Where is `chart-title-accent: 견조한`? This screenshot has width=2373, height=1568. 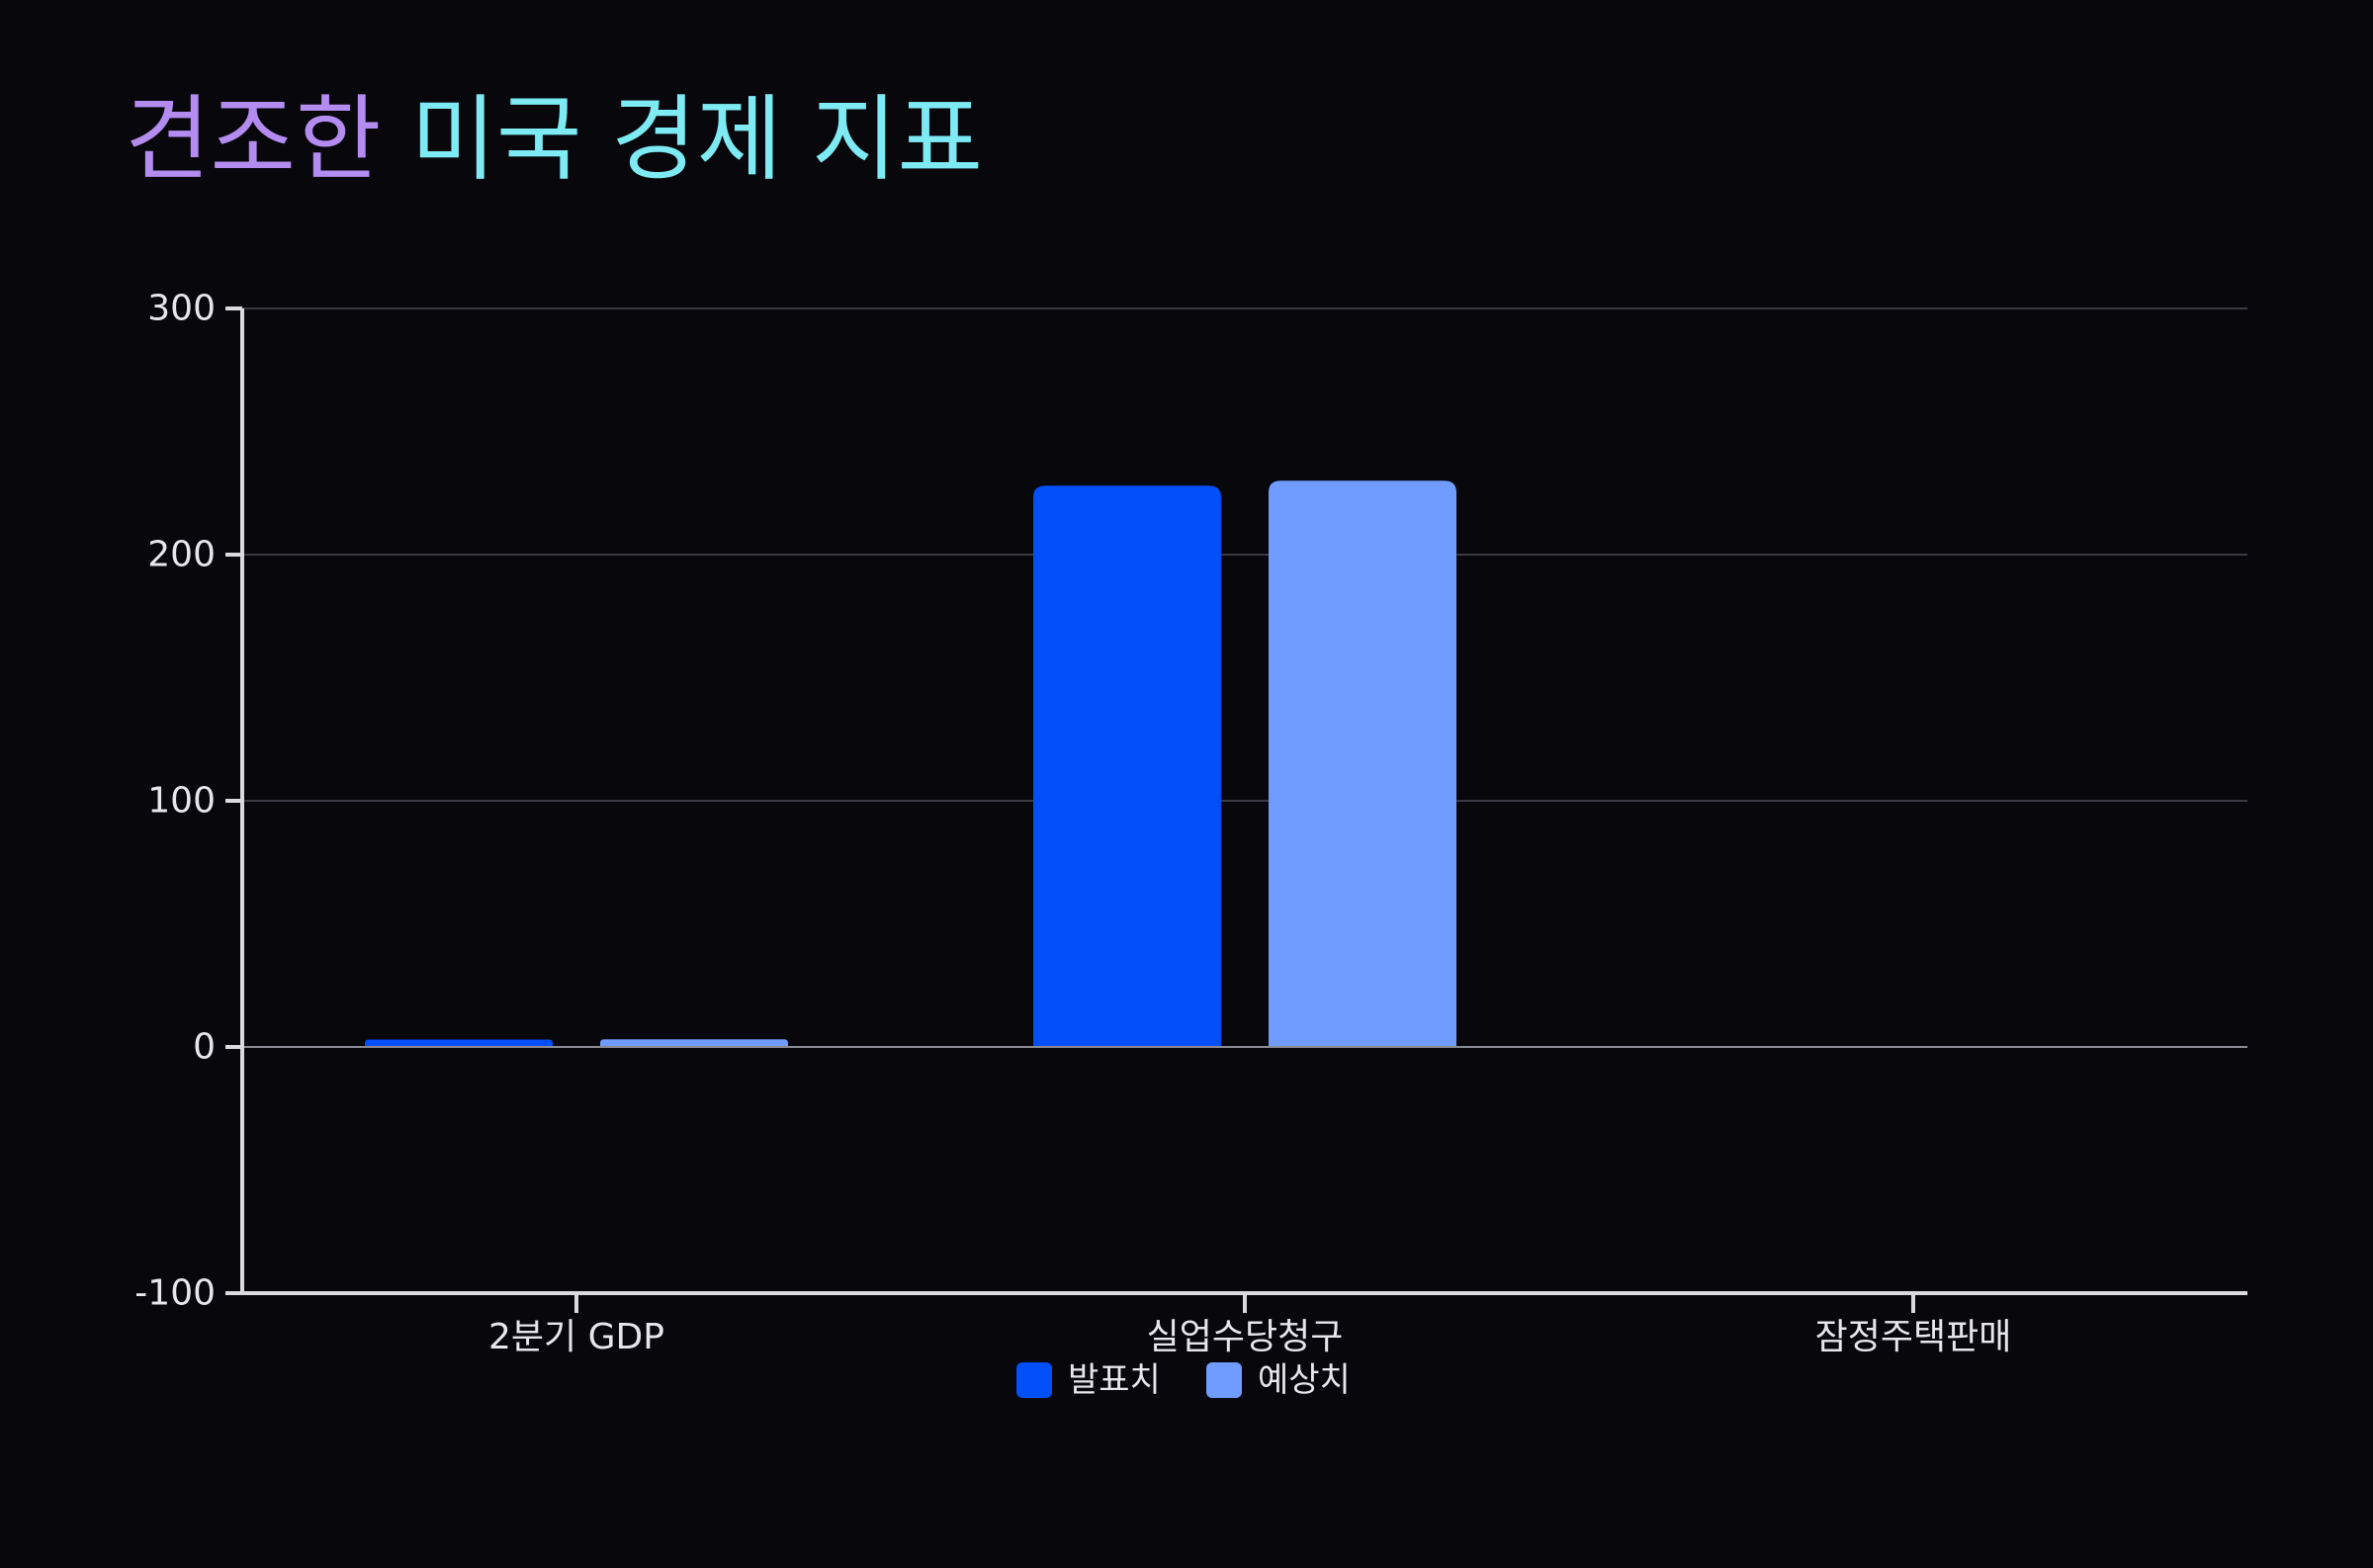 chart-title-accent: 견조한 is located at coordinates (253, 140).